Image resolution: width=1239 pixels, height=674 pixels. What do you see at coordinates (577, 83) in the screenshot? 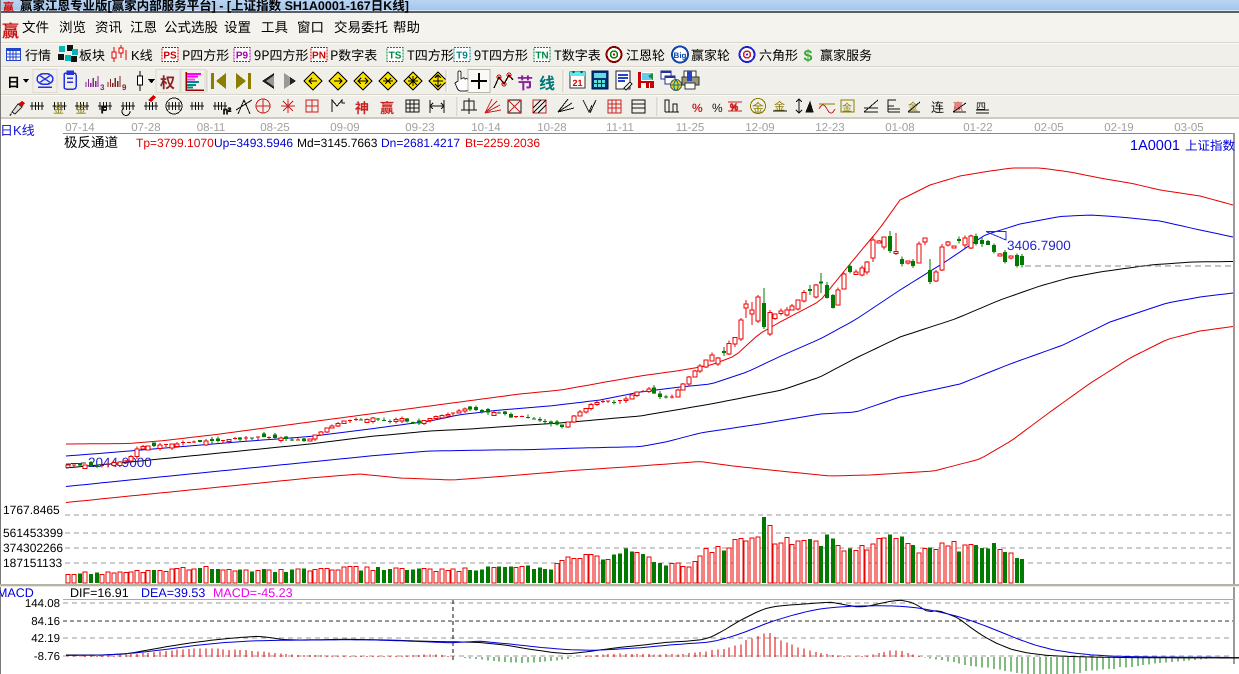
I see `svg-text: 21` at bounding box center [577, 83].